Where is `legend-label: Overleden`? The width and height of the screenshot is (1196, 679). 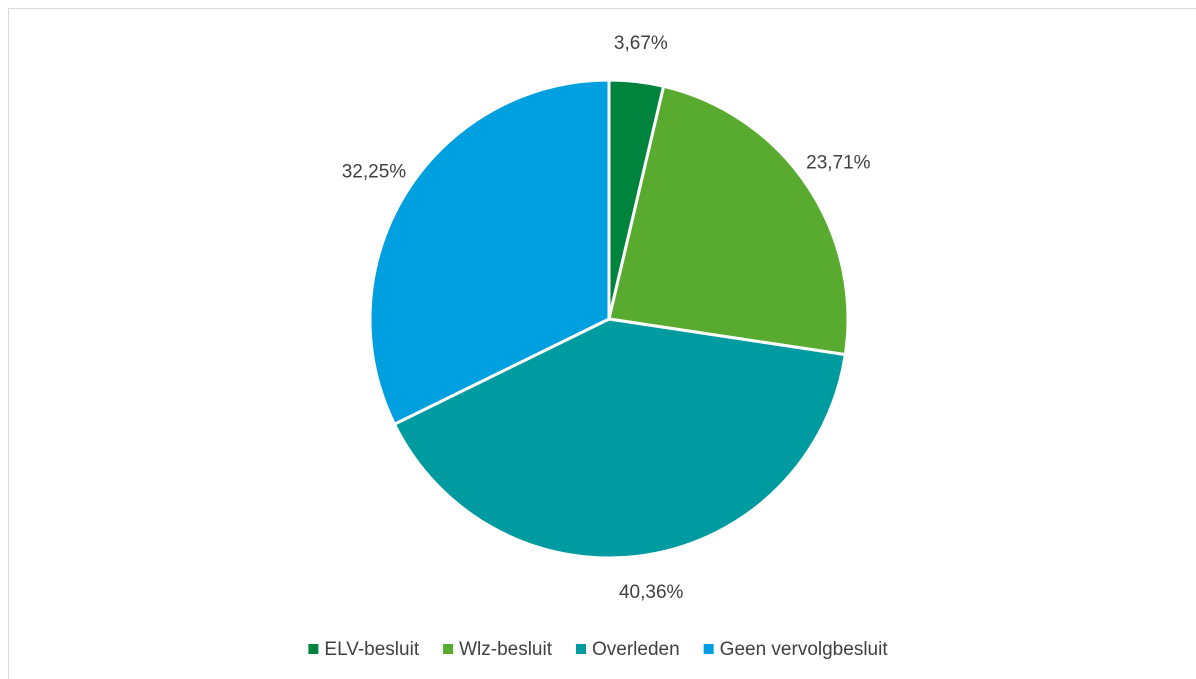
legend-label: Overleden is located at coordinates (636, 649).